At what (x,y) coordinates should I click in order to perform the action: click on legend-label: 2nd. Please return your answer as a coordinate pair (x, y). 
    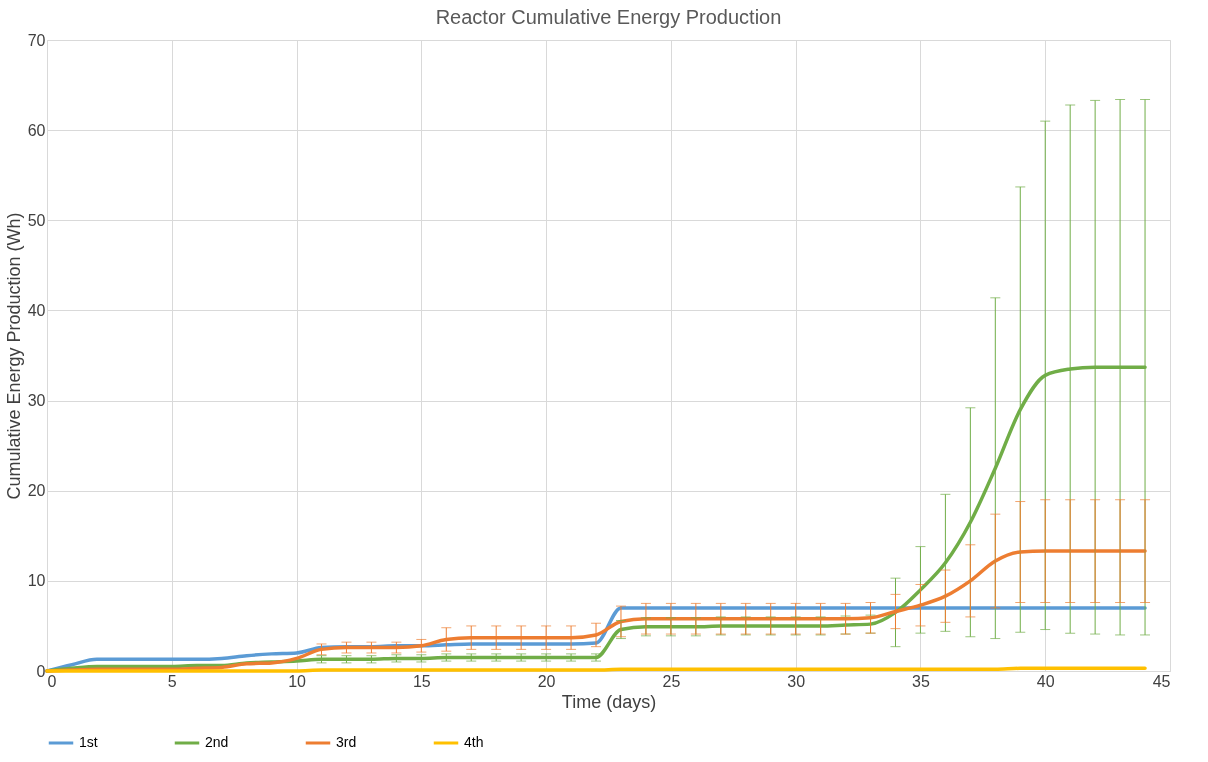
    Looking at the image, I should click on (217, 742).